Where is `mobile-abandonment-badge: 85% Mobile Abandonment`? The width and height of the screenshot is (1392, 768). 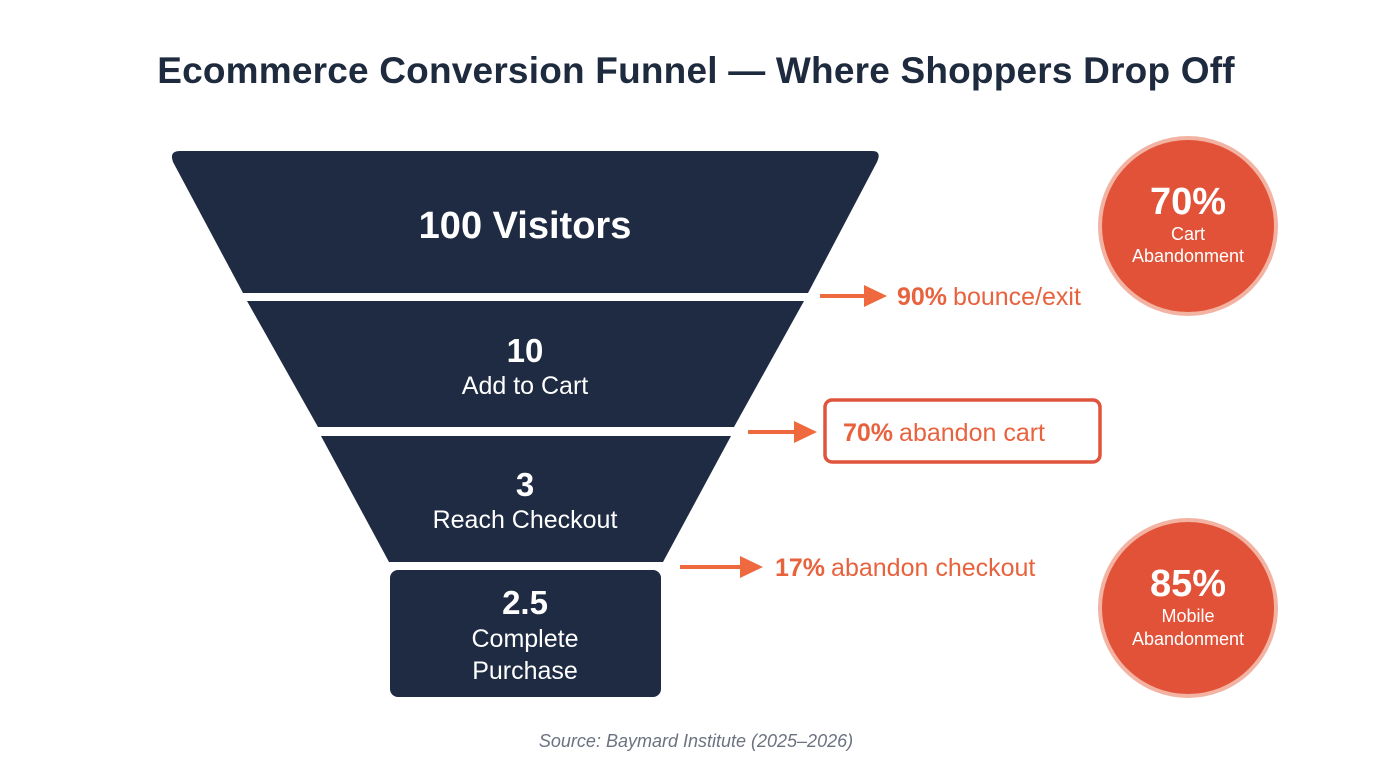
mobile-abandonment-badge: 85% Mobile Abandonment is located at coordinates (1188, 608).